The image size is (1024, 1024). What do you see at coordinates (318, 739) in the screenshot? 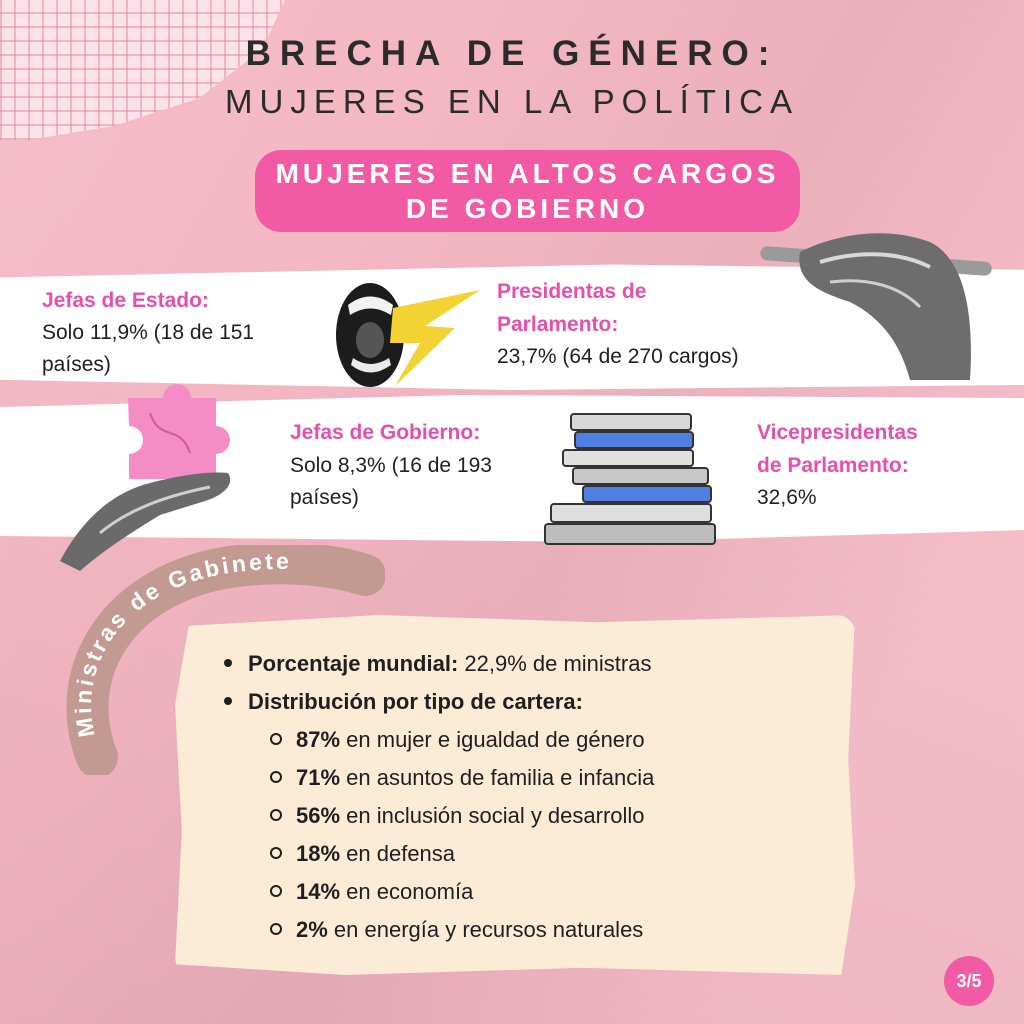
I see `sub-item-pct: 87%` at bounding box center [318, 739].